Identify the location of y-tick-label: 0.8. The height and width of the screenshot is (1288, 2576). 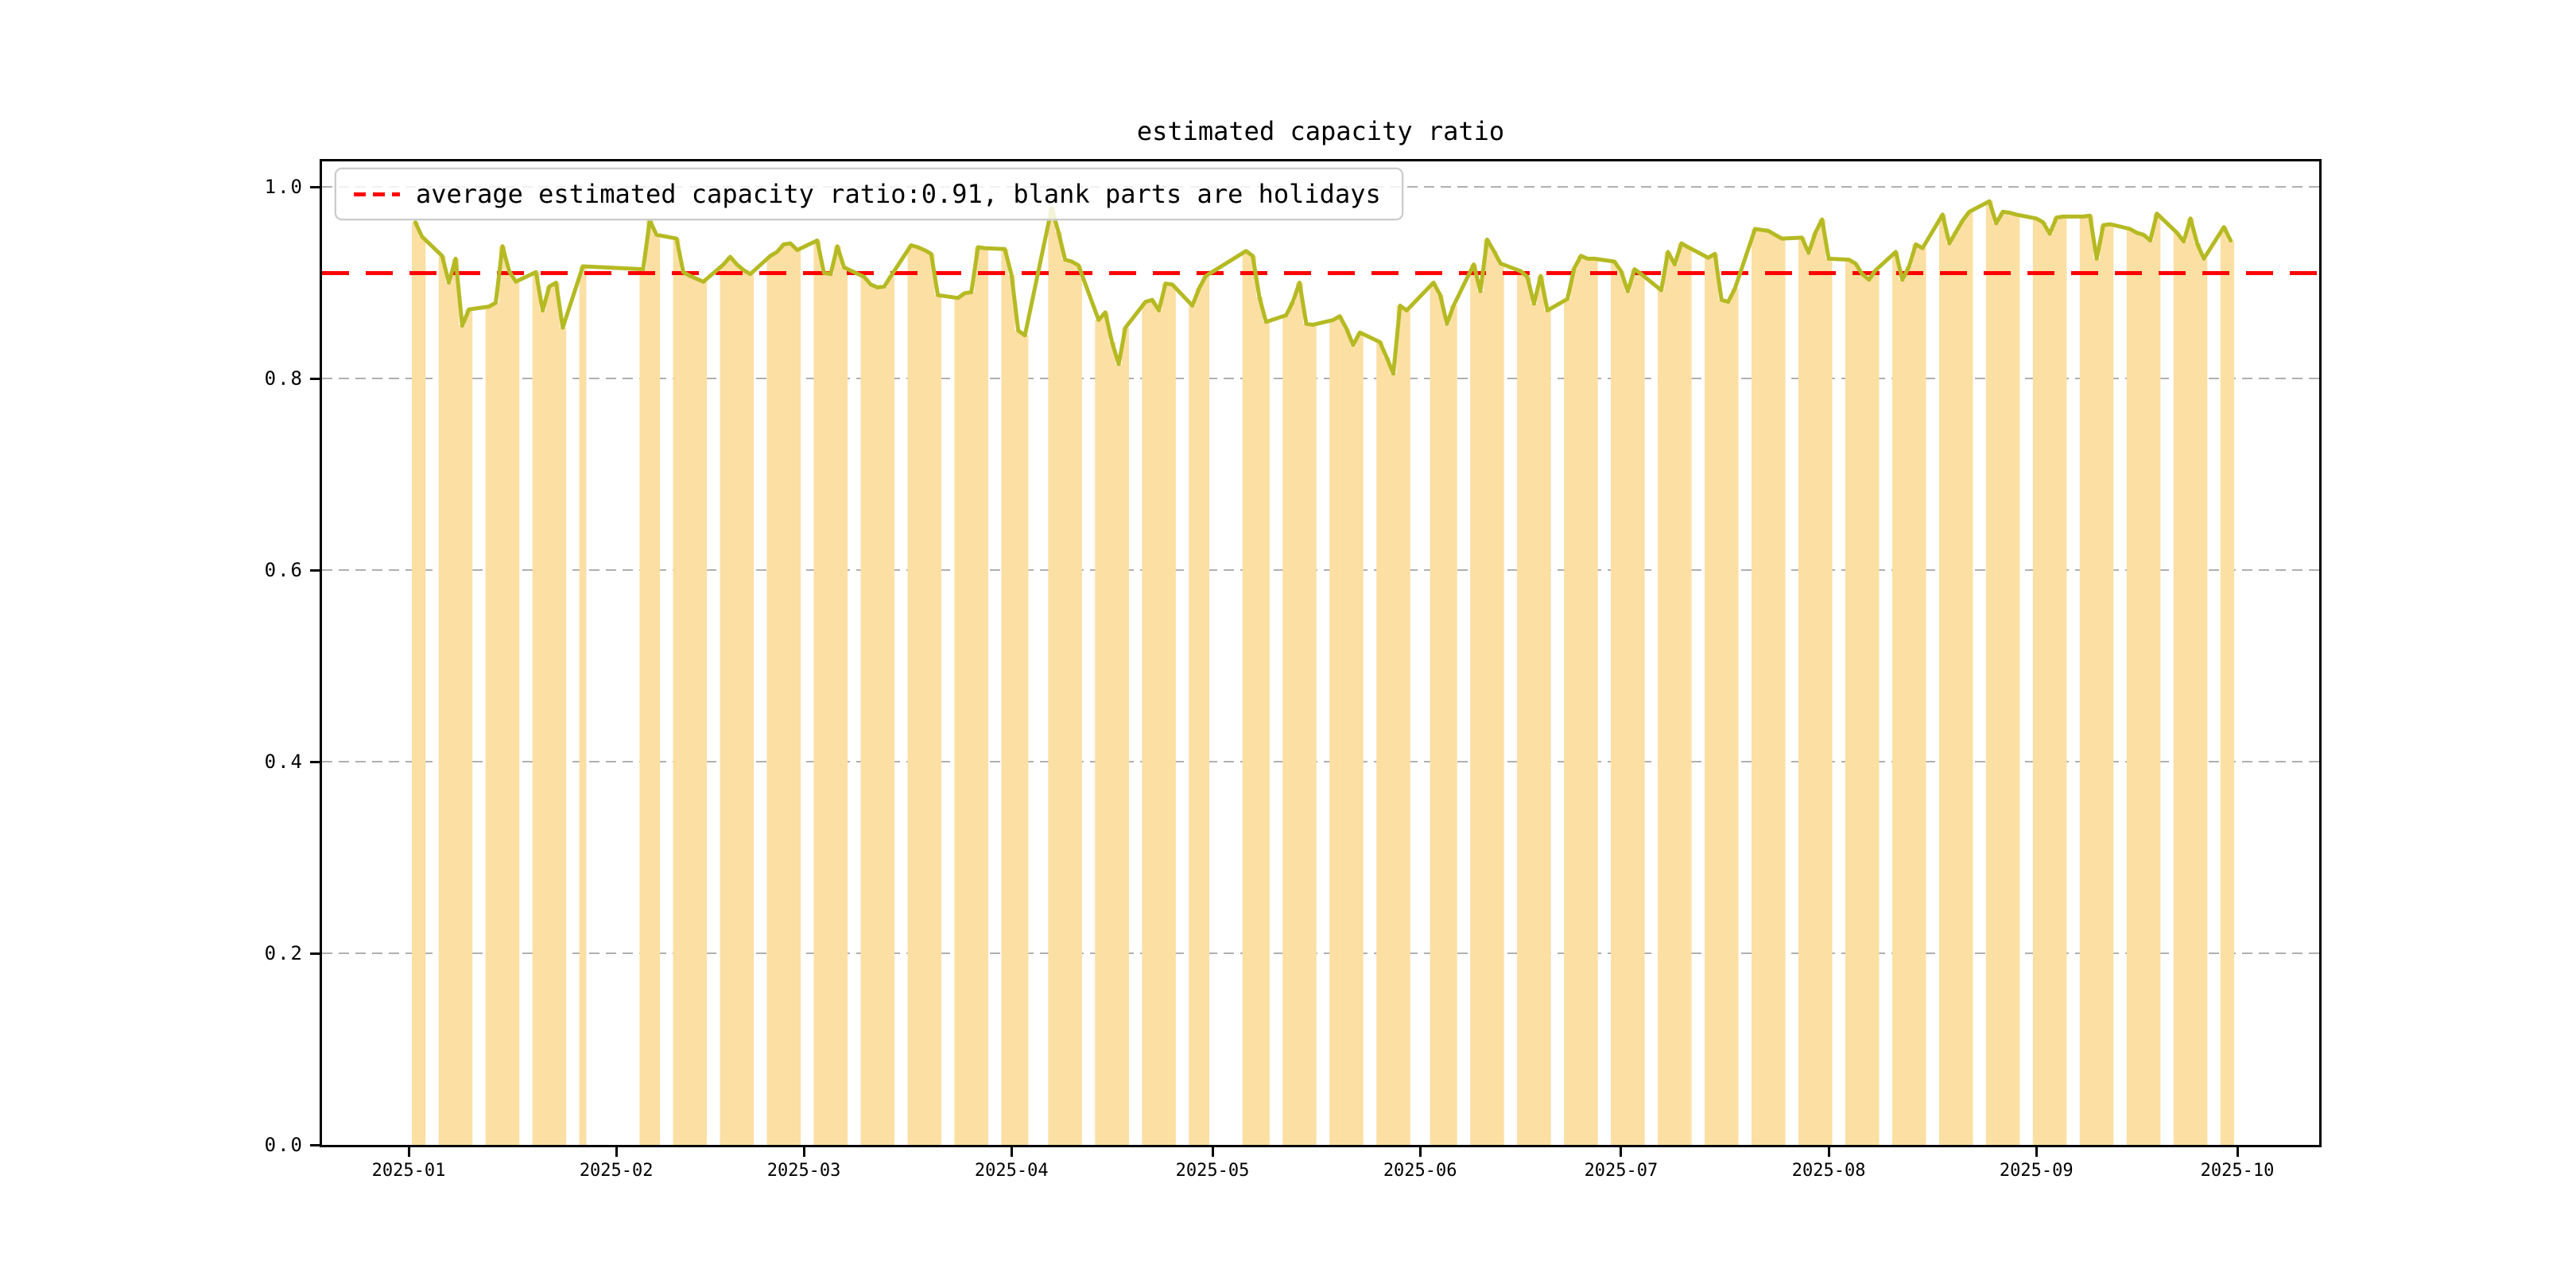
(284, 378).